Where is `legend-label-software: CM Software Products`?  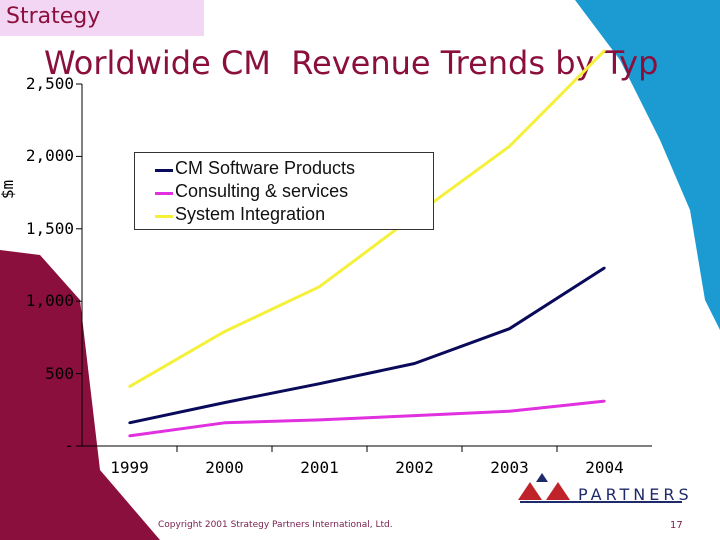
legend-label-software: CM Software Products is located at coordinates (265, 168).